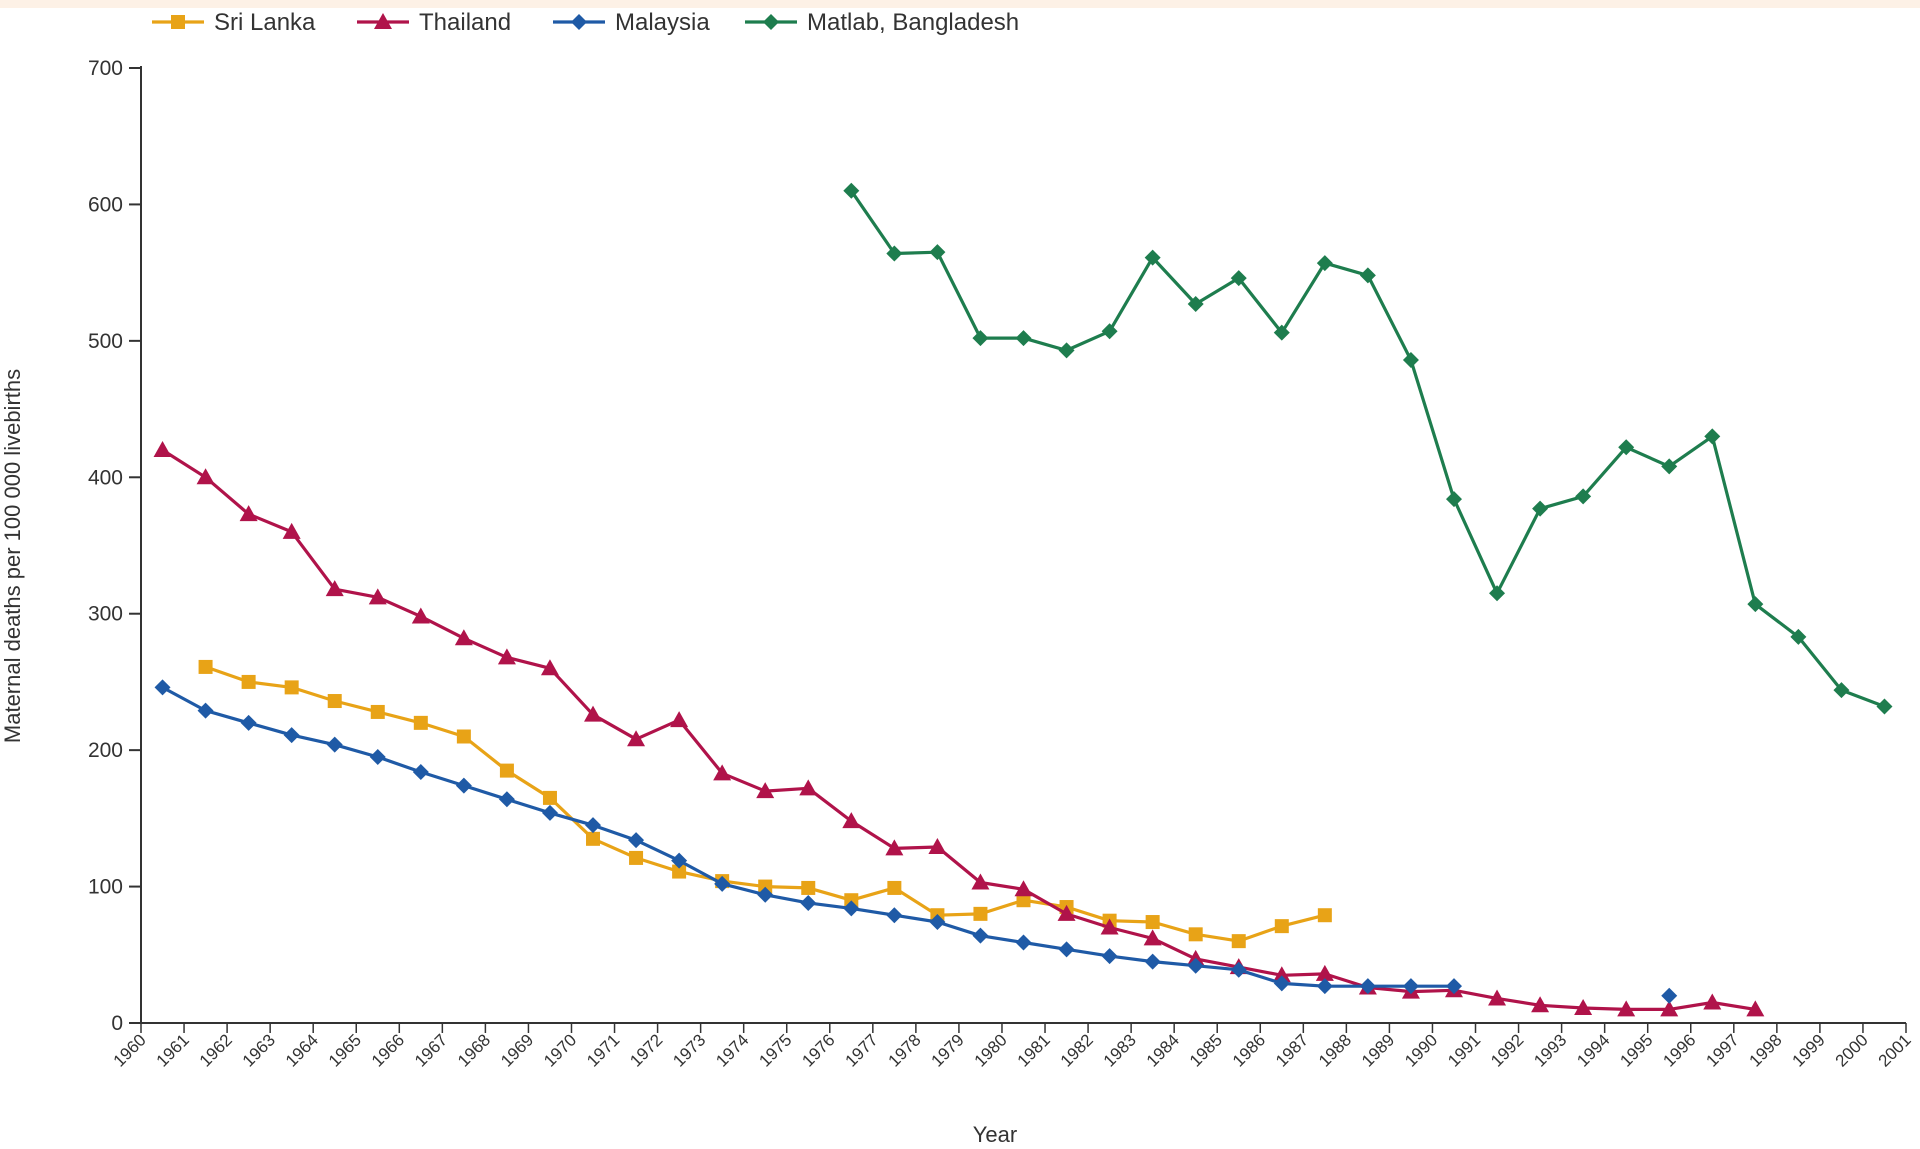 The image size is (1920, 1149). What do you see at coordinates (882, 22) in the screenshot?
I see `legend-item-matlab-bangladesh: Matlab, Bangladesh` at bounding box center [882, 22].